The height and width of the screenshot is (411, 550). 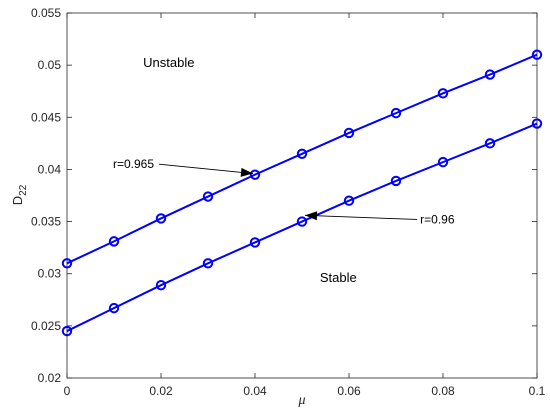 I want to click on annotation-label-r0965: r=0.965, so click(x=133, y=164).